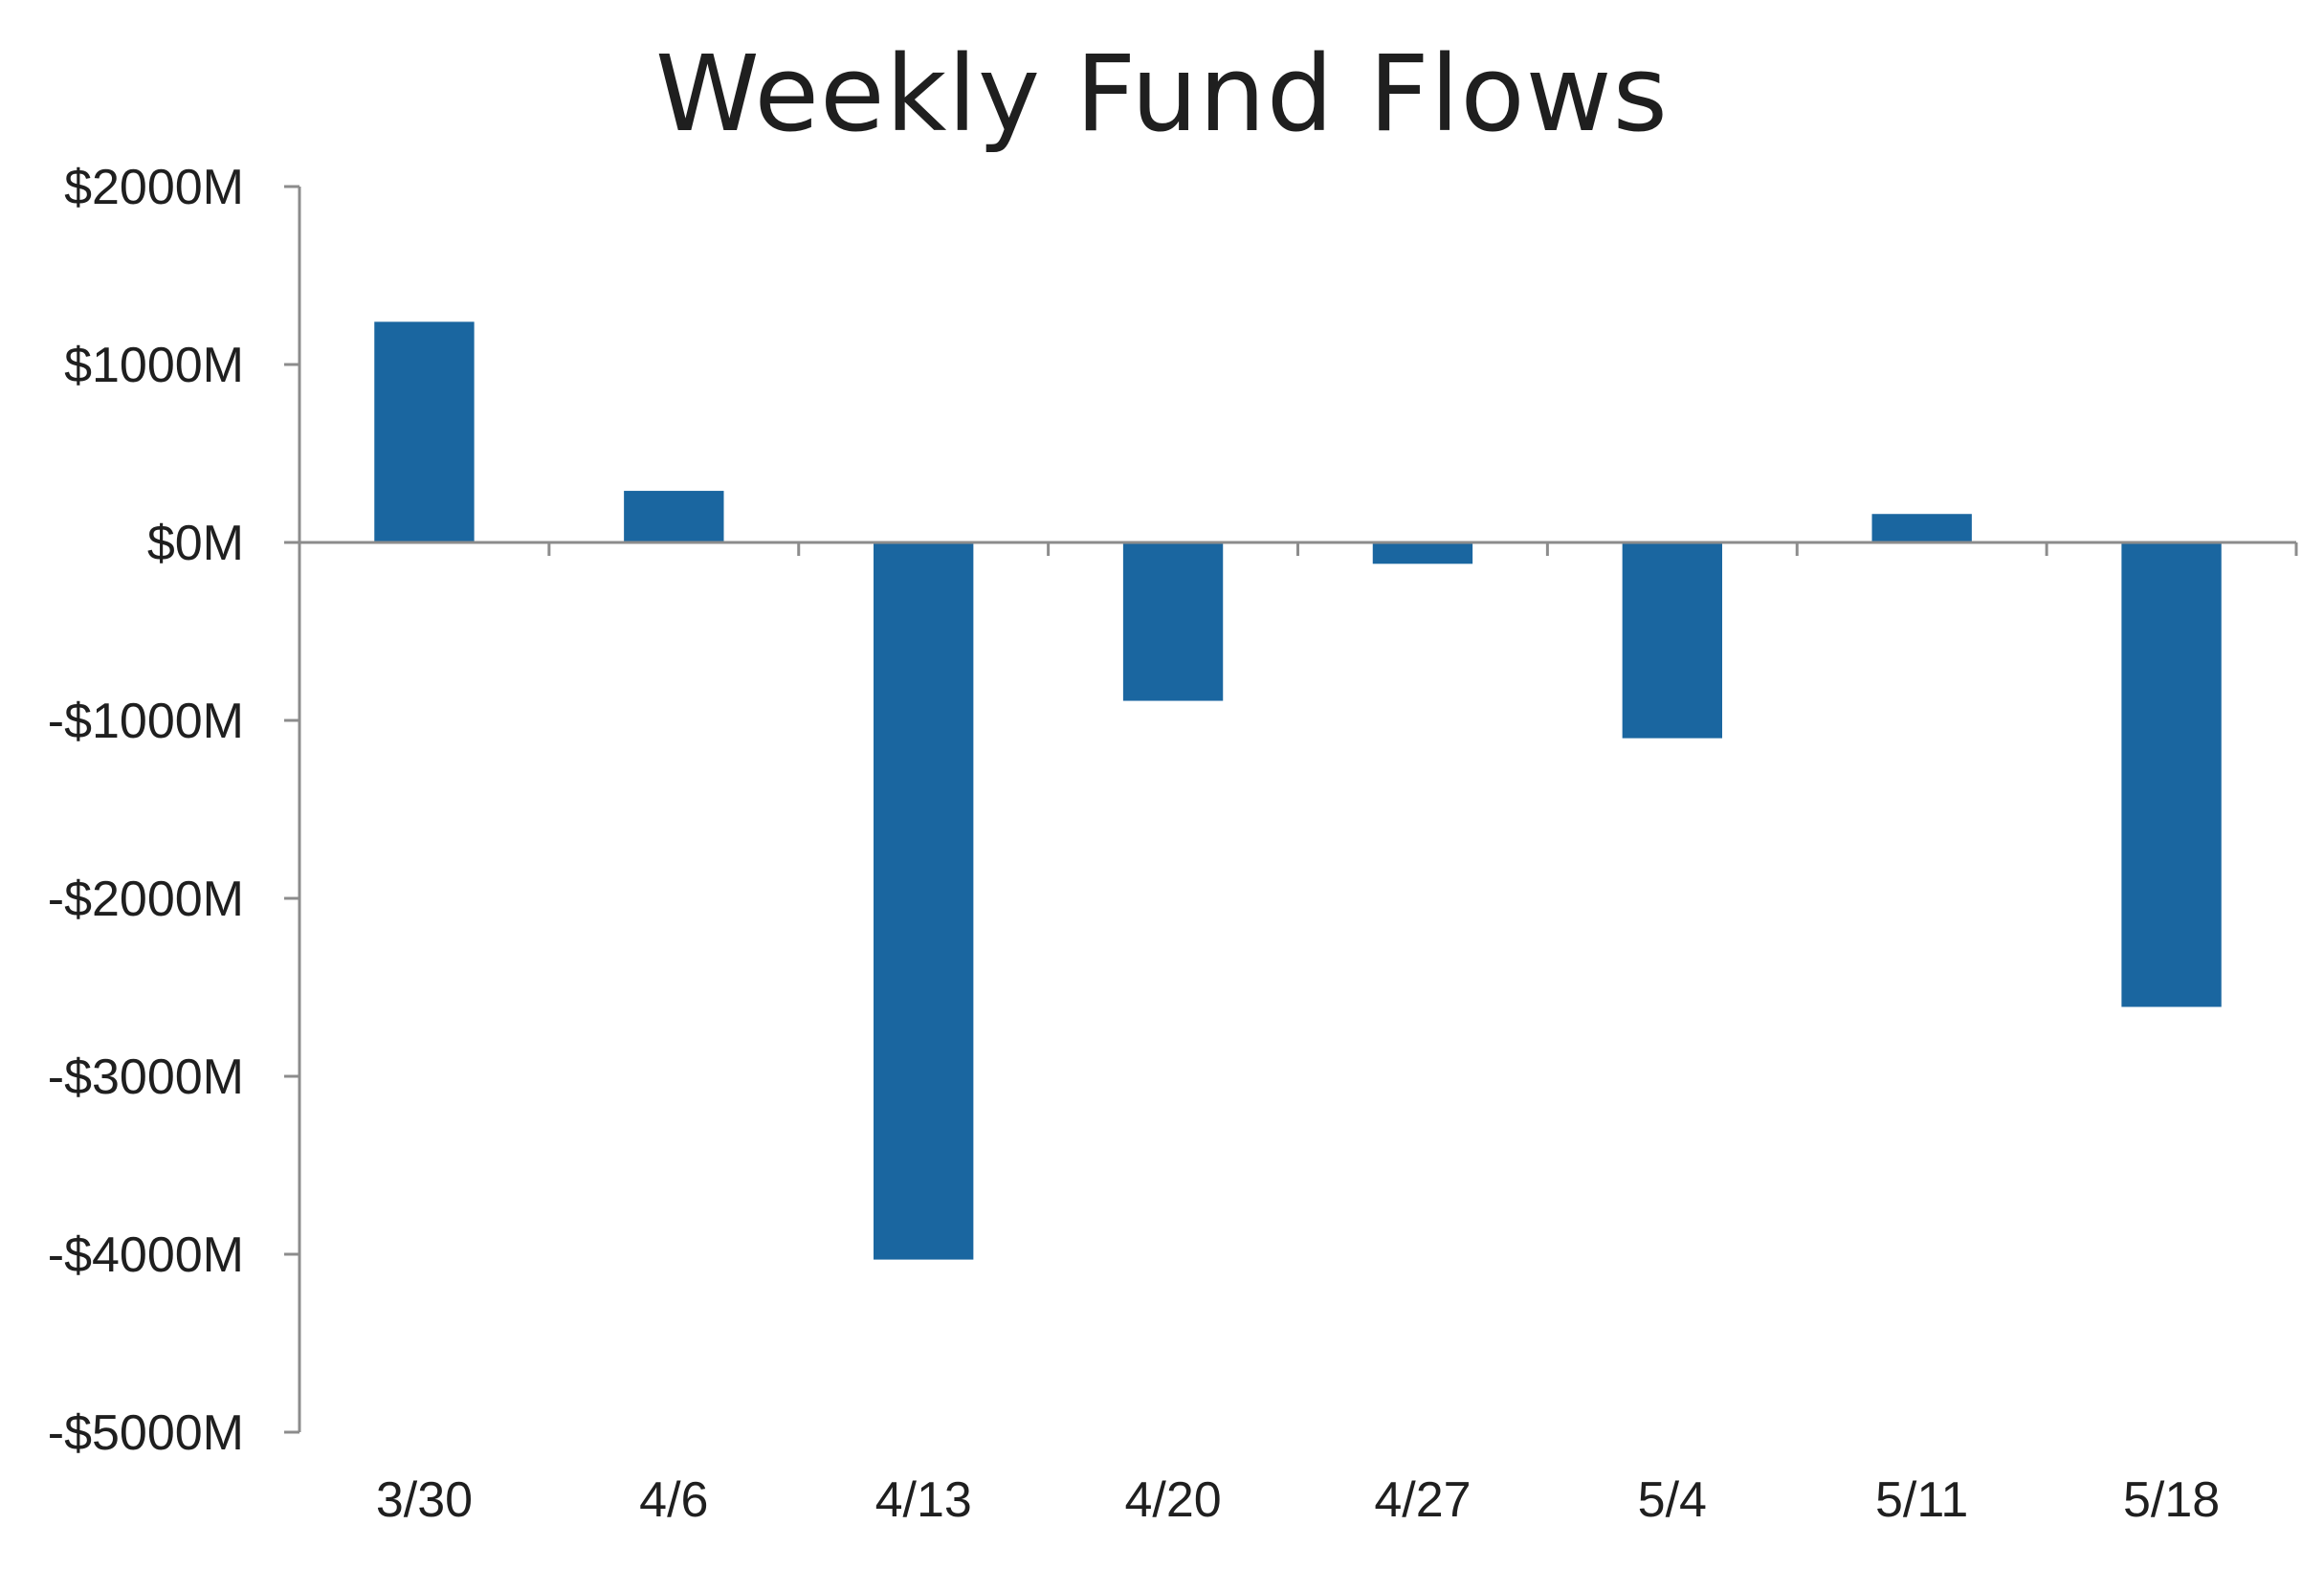 This screenshot has height=1569, width=2324. I want to click on x-tick-label: 3/30, so click(424, 1500).